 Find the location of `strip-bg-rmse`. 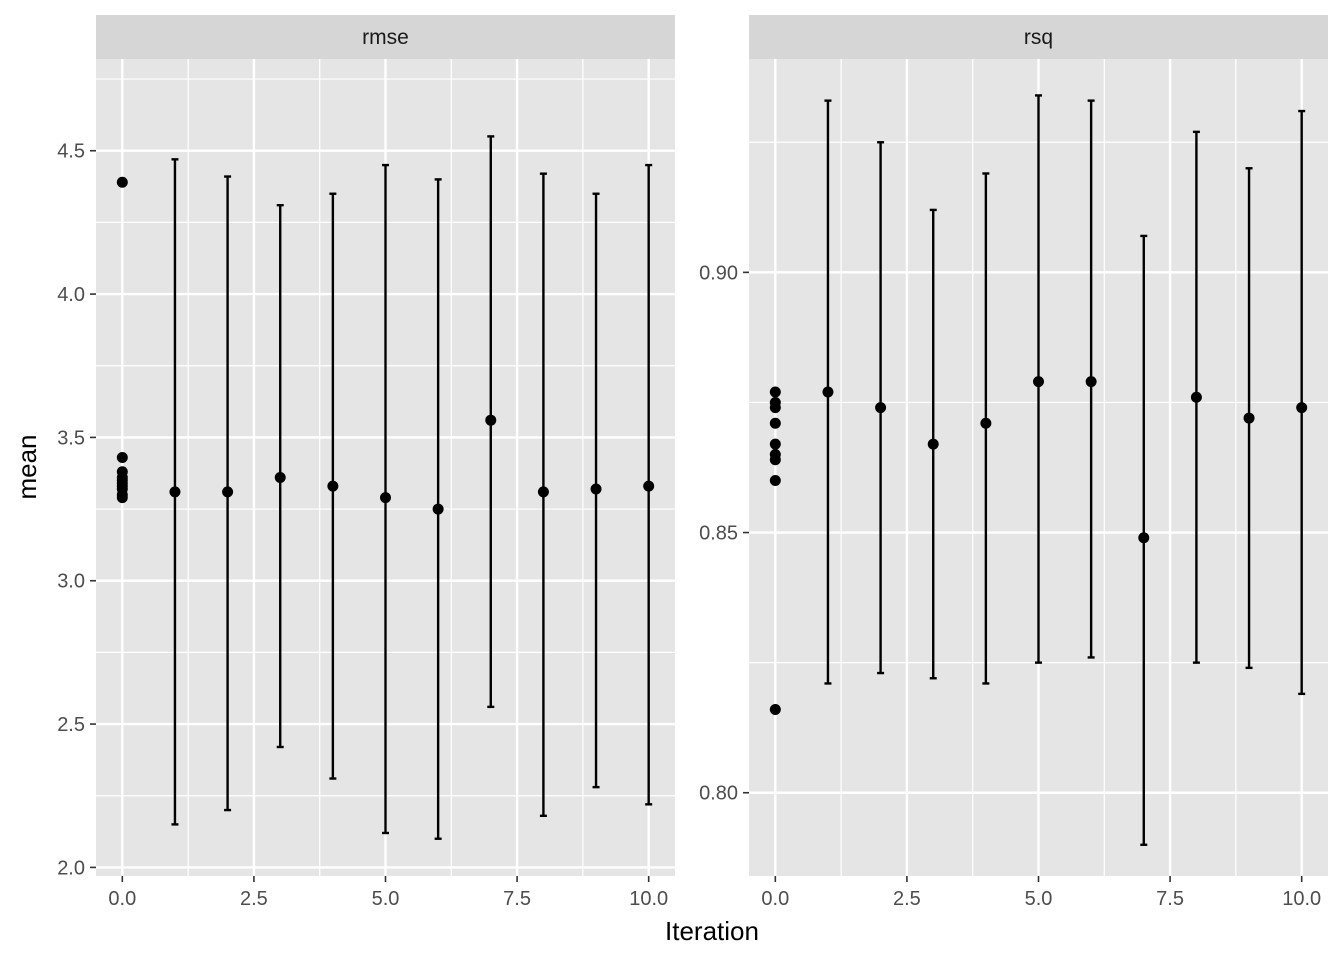

strip-bg-rmse is located at coordinates (385, 37).